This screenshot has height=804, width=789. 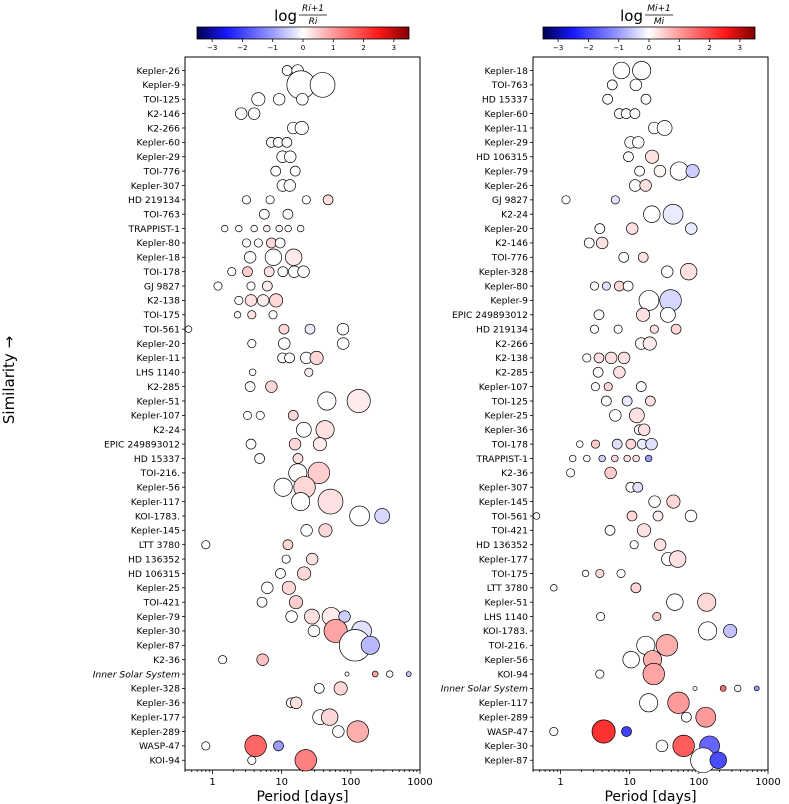 What do you see at coordinates (556, 200) in the screenshot?
I see `system-row: GJ 9827` at bounding box center [556, 200].